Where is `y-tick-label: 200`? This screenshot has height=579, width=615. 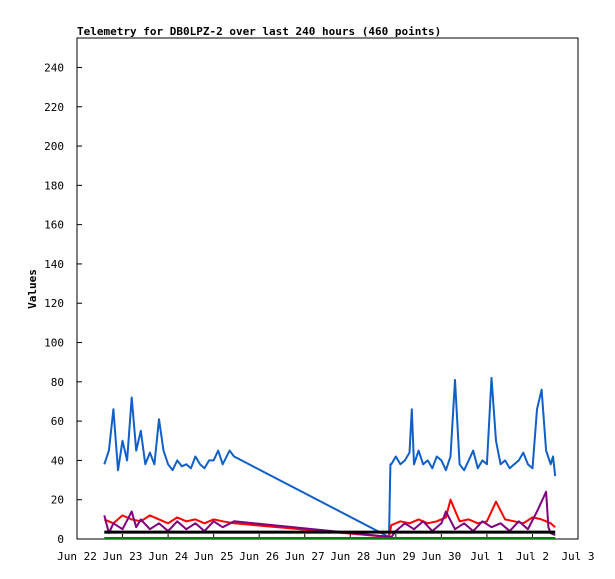
y-tick-label: 200 is located at coordinates (54, 146).